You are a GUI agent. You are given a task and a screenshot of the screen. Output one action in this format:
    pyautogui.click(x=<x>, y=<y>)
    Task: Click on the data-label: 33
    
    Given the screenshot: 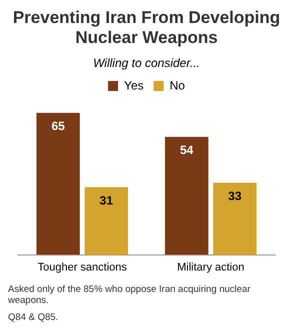 What is the action you would take?
    pyautogui.click(x=235, y=196)
    